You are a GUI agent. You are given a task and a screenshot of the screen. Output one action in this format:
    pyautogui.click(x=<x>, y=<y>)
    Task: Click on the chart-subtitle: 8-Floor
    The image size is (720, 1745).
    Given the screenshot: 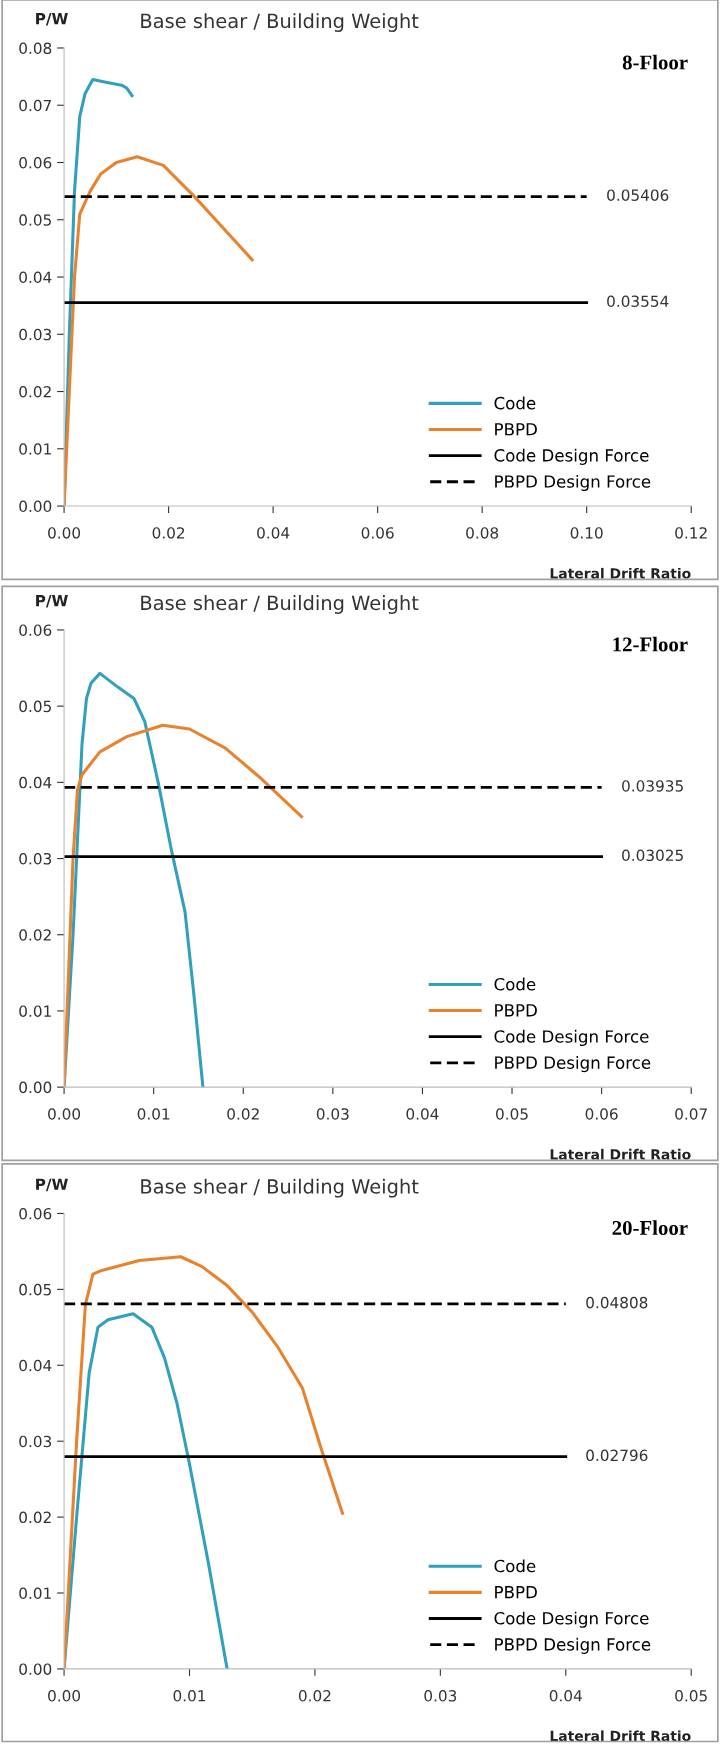 What is the action you would take?
    pyautogui.click(x=655, y=62)
    